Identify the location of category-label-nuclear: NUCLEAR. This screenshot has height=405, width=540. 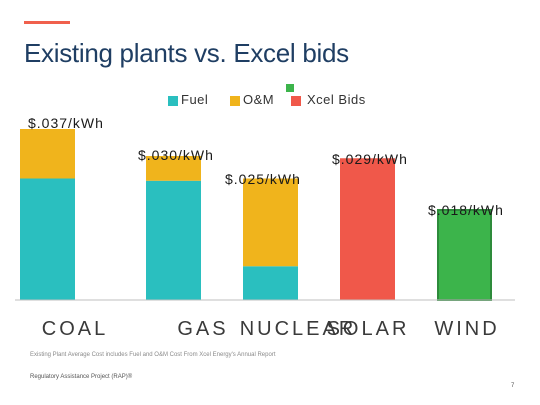
(298, 329).